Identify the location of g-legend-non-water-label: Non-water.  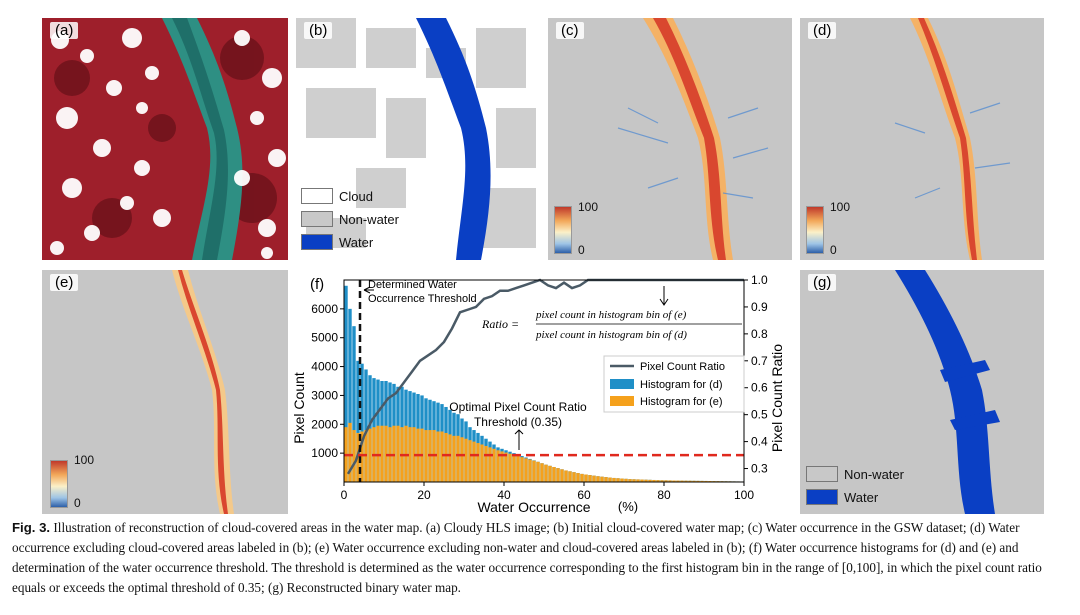
(874, 474).